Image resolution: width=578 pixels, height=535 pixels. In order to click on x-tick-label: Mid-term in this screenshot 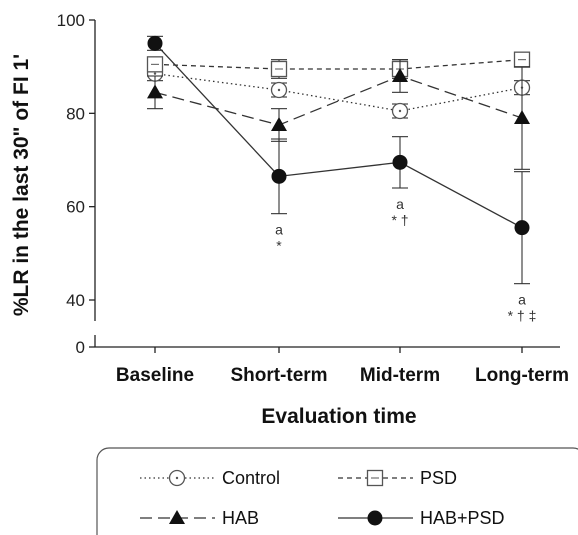, I will do `click(400, 375)`.